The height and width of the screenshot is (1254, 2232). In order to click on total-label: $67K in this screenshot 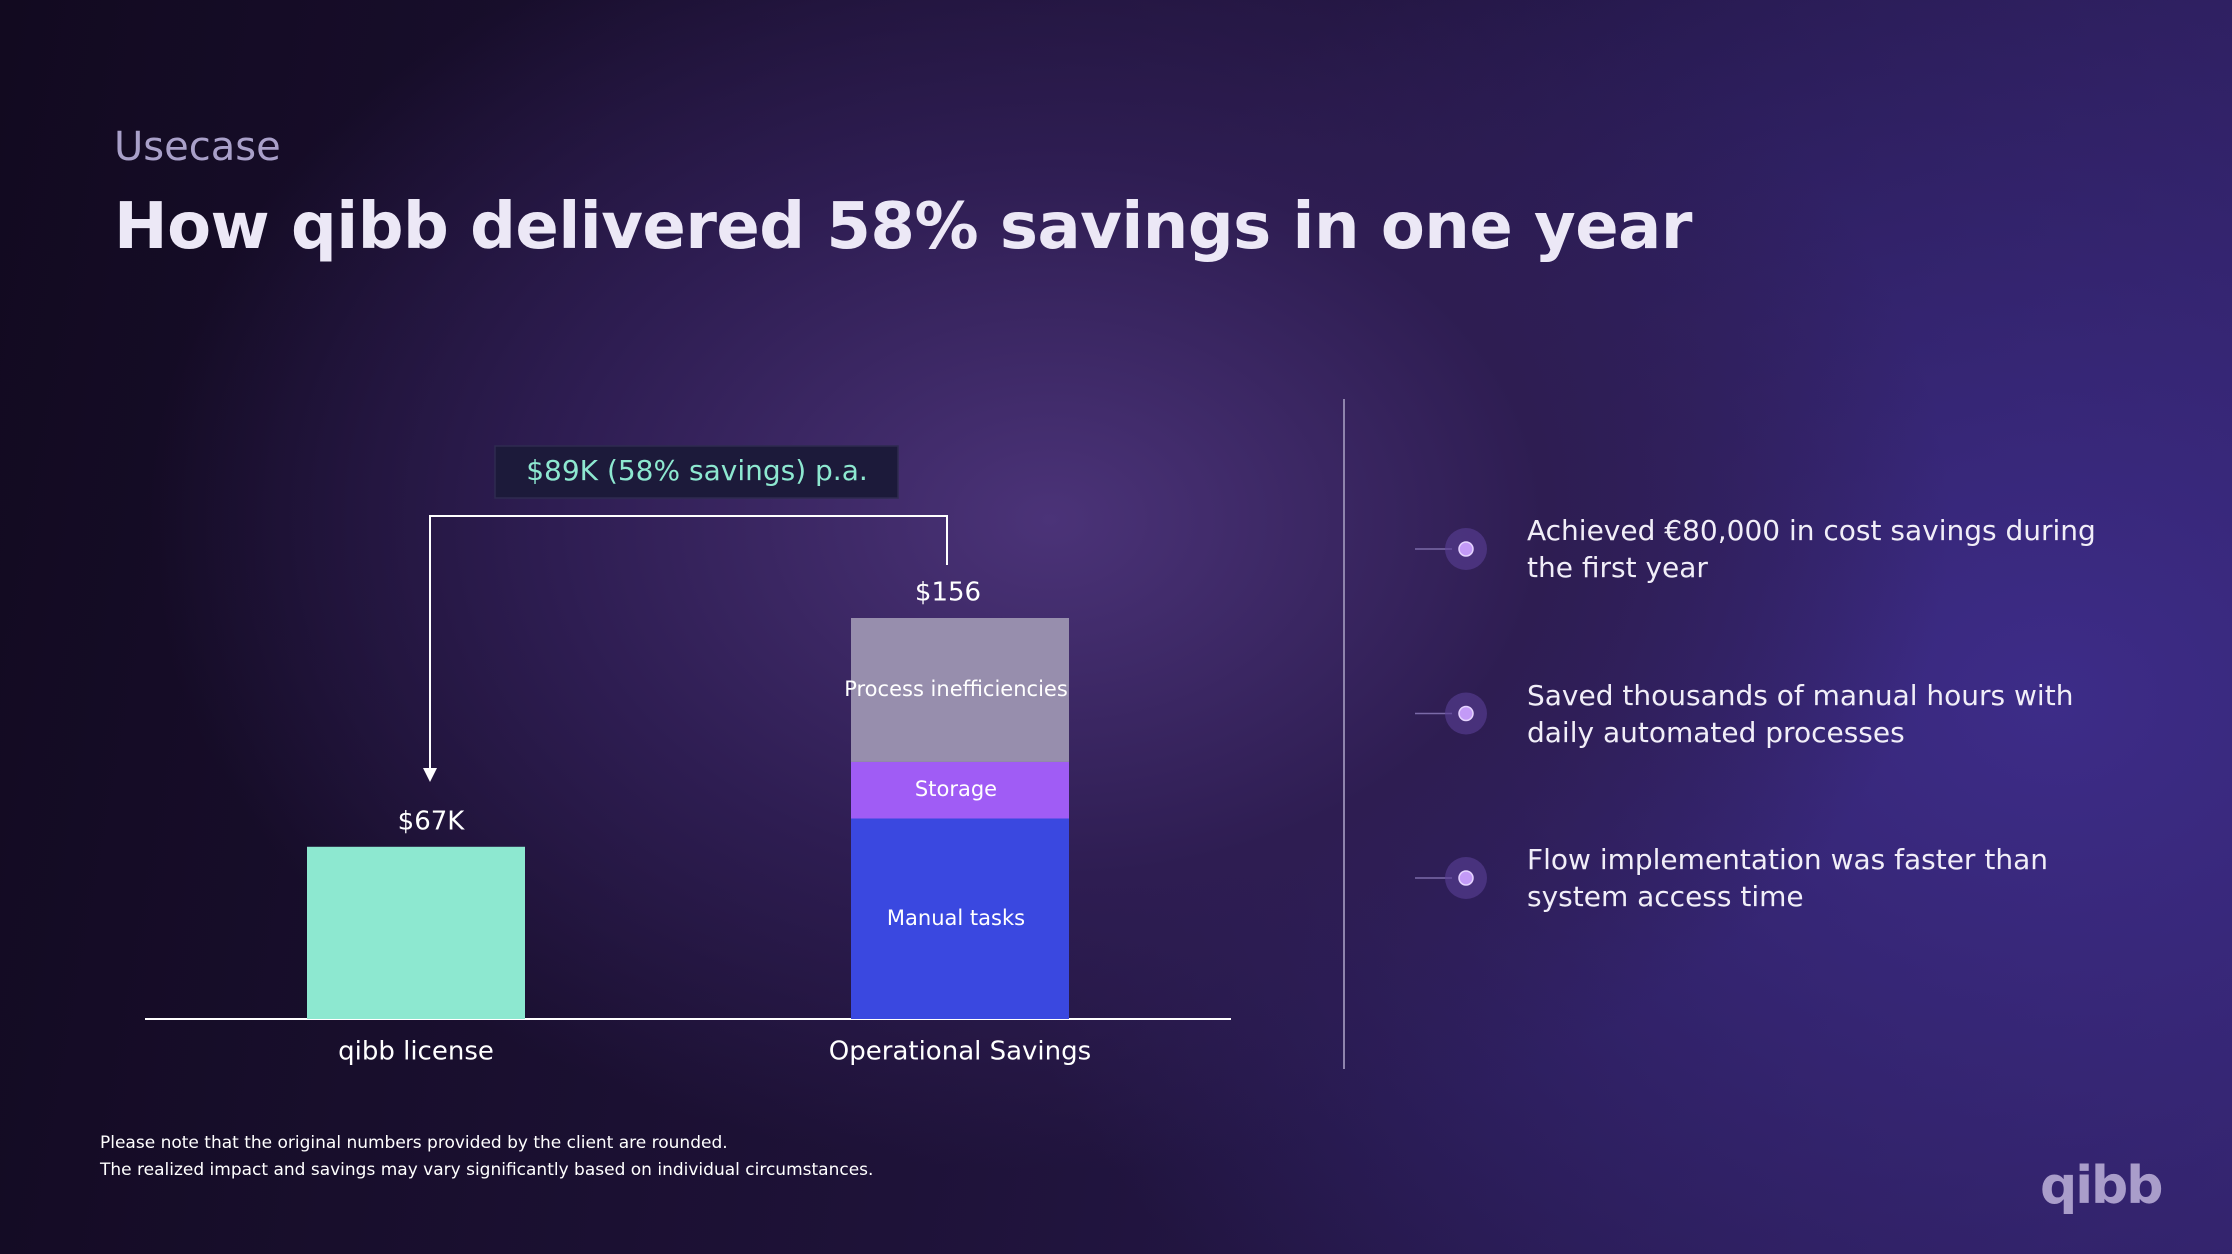, I will do `click(432, 821)`.